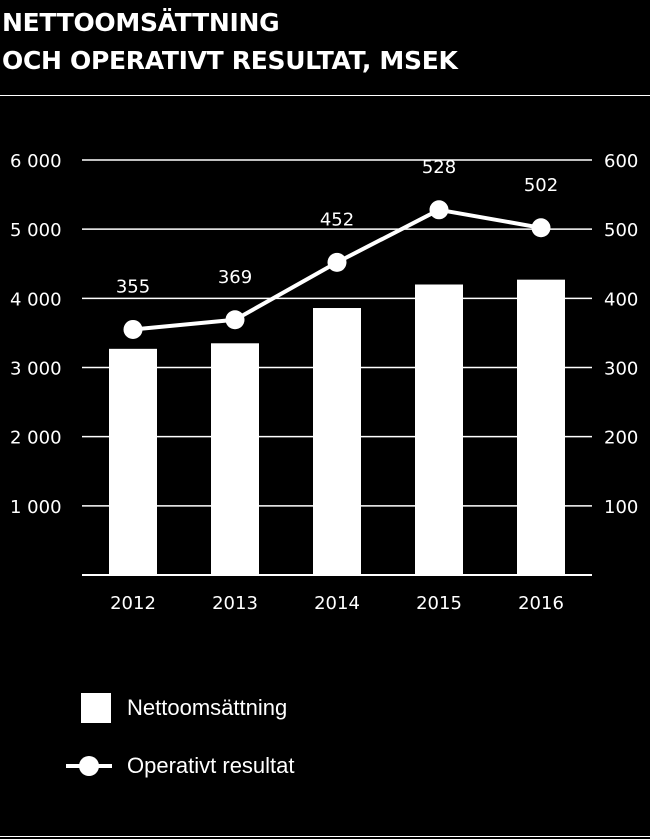  What do you see at coordinates (36, 507) in the screenshot?
I see `left-tick-label: 1 000` at bounding box center [36, 507].